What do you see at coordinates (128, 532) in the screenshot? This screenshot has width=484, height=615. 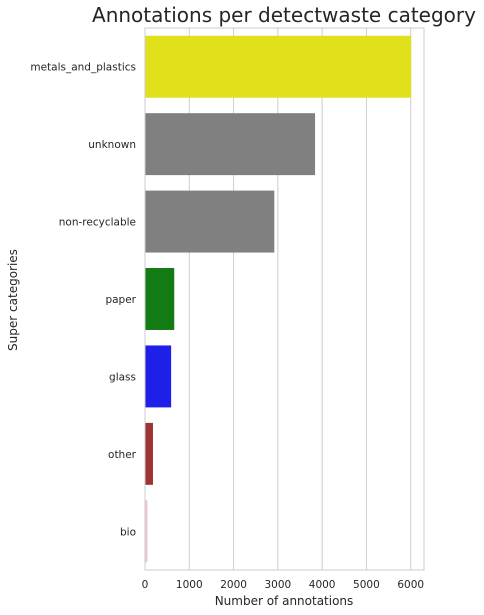 I see `y-tick-label: bio` at bounding box center [128, 532].